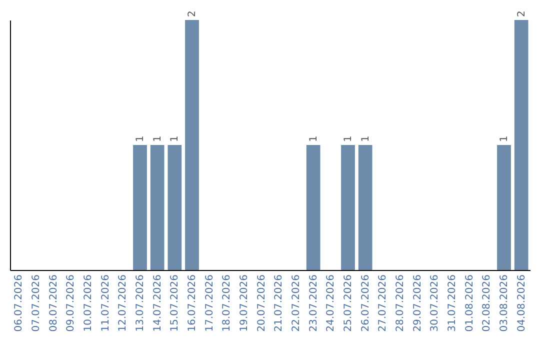 This screenshot has width=540, height=340. What do you see at coordinates (158, 303) in the screenshot?
I see `x-tick-label: 14.07.2026` at bounding box center [158, 303].